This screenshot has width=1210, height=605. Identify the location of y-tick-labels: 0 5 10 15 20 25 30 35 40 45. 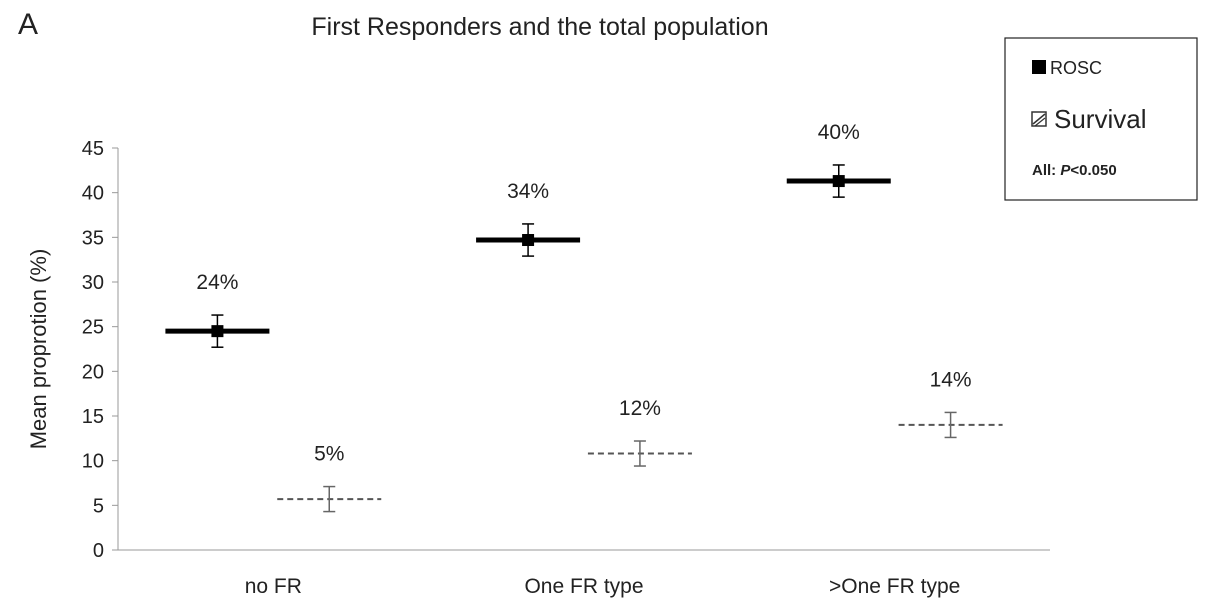
(100, 350).